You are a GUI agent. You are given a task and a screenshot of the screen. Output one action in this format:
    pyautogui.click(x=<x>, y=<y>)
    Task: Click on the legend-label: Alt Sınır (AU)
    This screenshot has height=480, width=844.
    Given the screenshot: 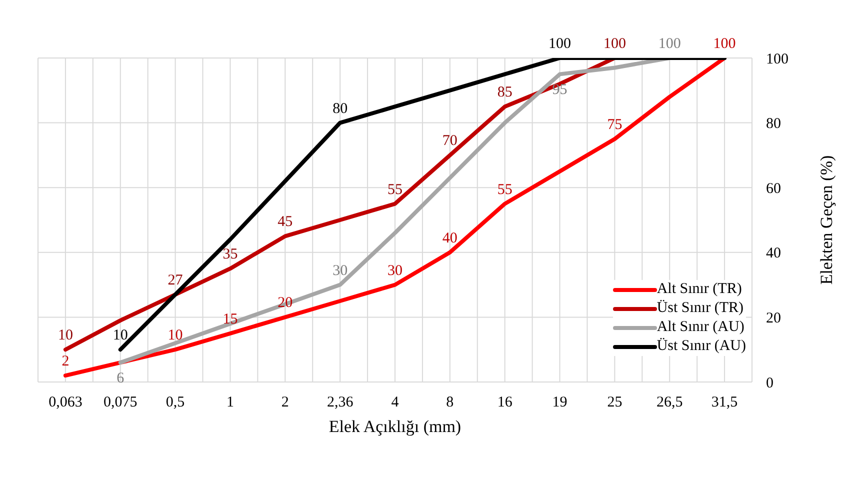 What is the action you would take?
    pyautogui.click(x=700, y=327)
    